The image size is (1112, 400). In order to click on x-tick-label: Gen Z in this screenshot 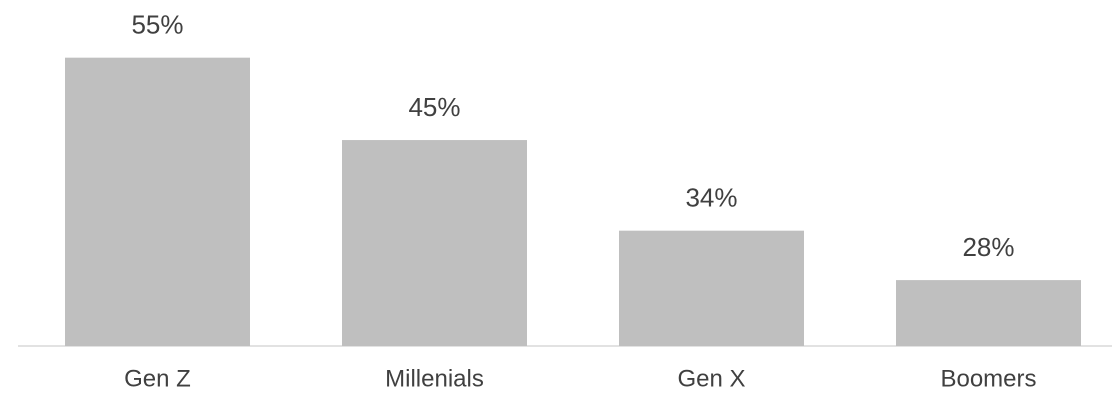, I will do `click(157, 378)`.